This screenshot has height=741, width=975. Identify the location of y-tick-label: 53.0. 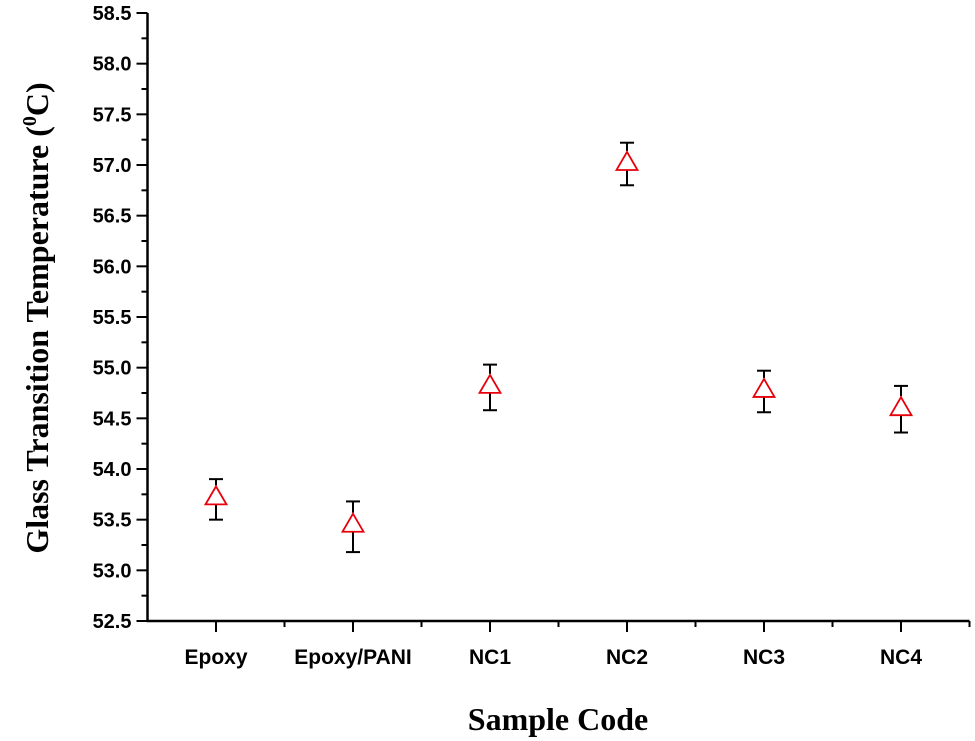
(112, 571).